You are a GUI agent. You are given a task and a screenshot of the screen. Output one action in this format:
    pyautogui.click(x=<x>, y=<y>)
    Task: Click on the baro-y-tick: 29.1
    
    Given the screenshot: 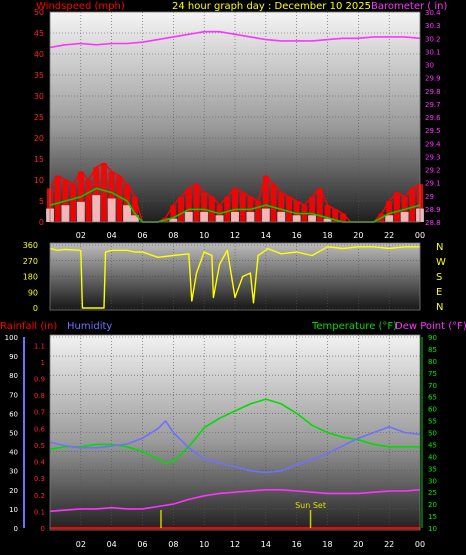 What is the action you would take?
    pyautogui.click(x=433, y=184)
    